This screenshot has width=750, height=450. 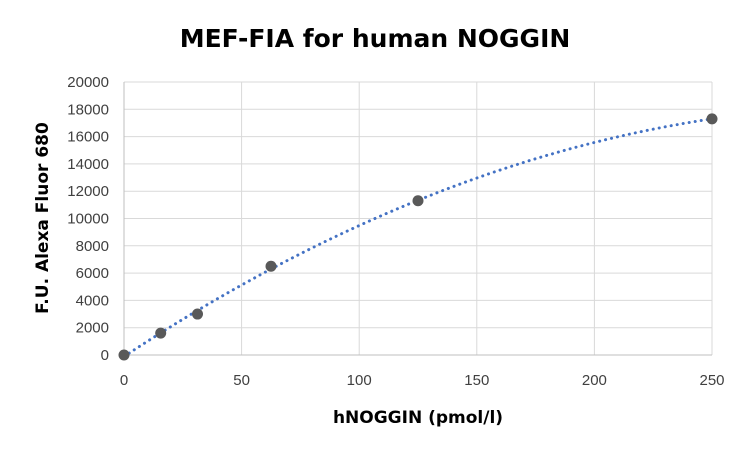 What do you see at coordinates (88, 109) in the screenshot?
I see `y-tick-label: 18000` at bounding box center [88, 109].